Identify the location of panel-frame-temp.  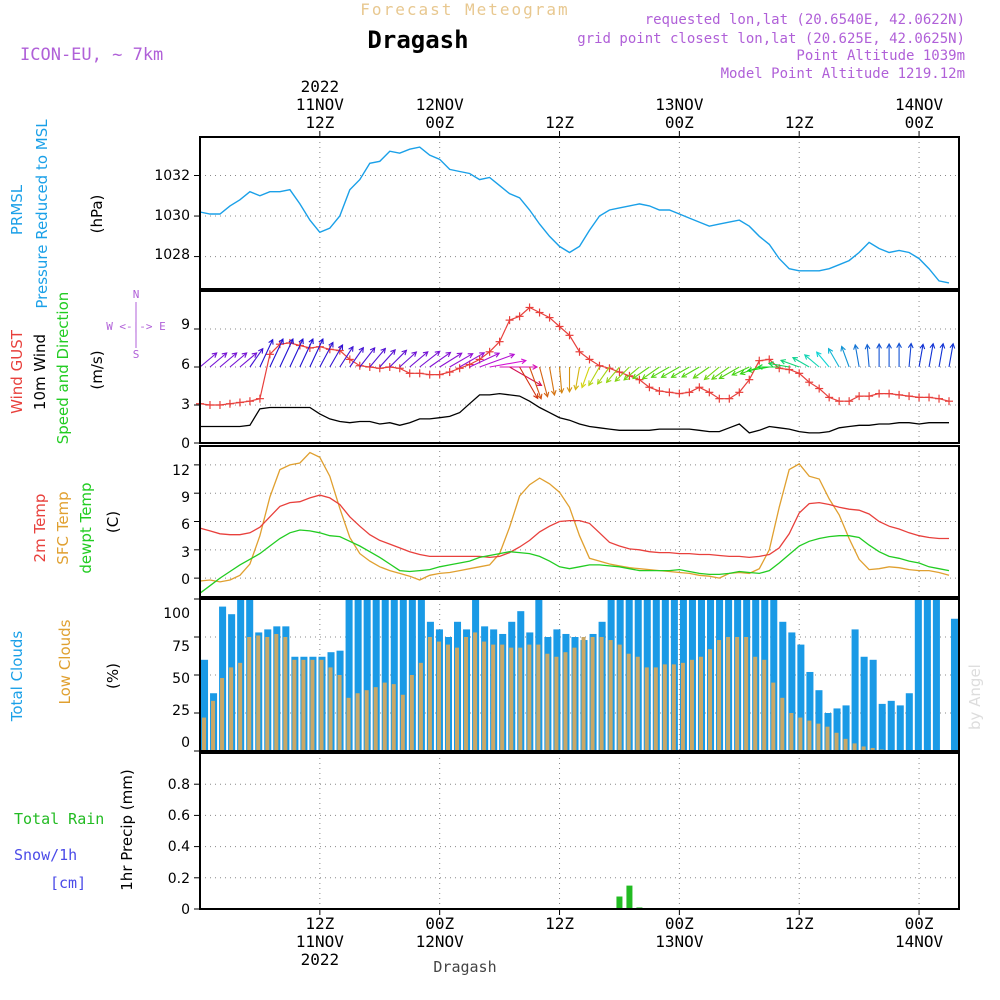
(579, 521).